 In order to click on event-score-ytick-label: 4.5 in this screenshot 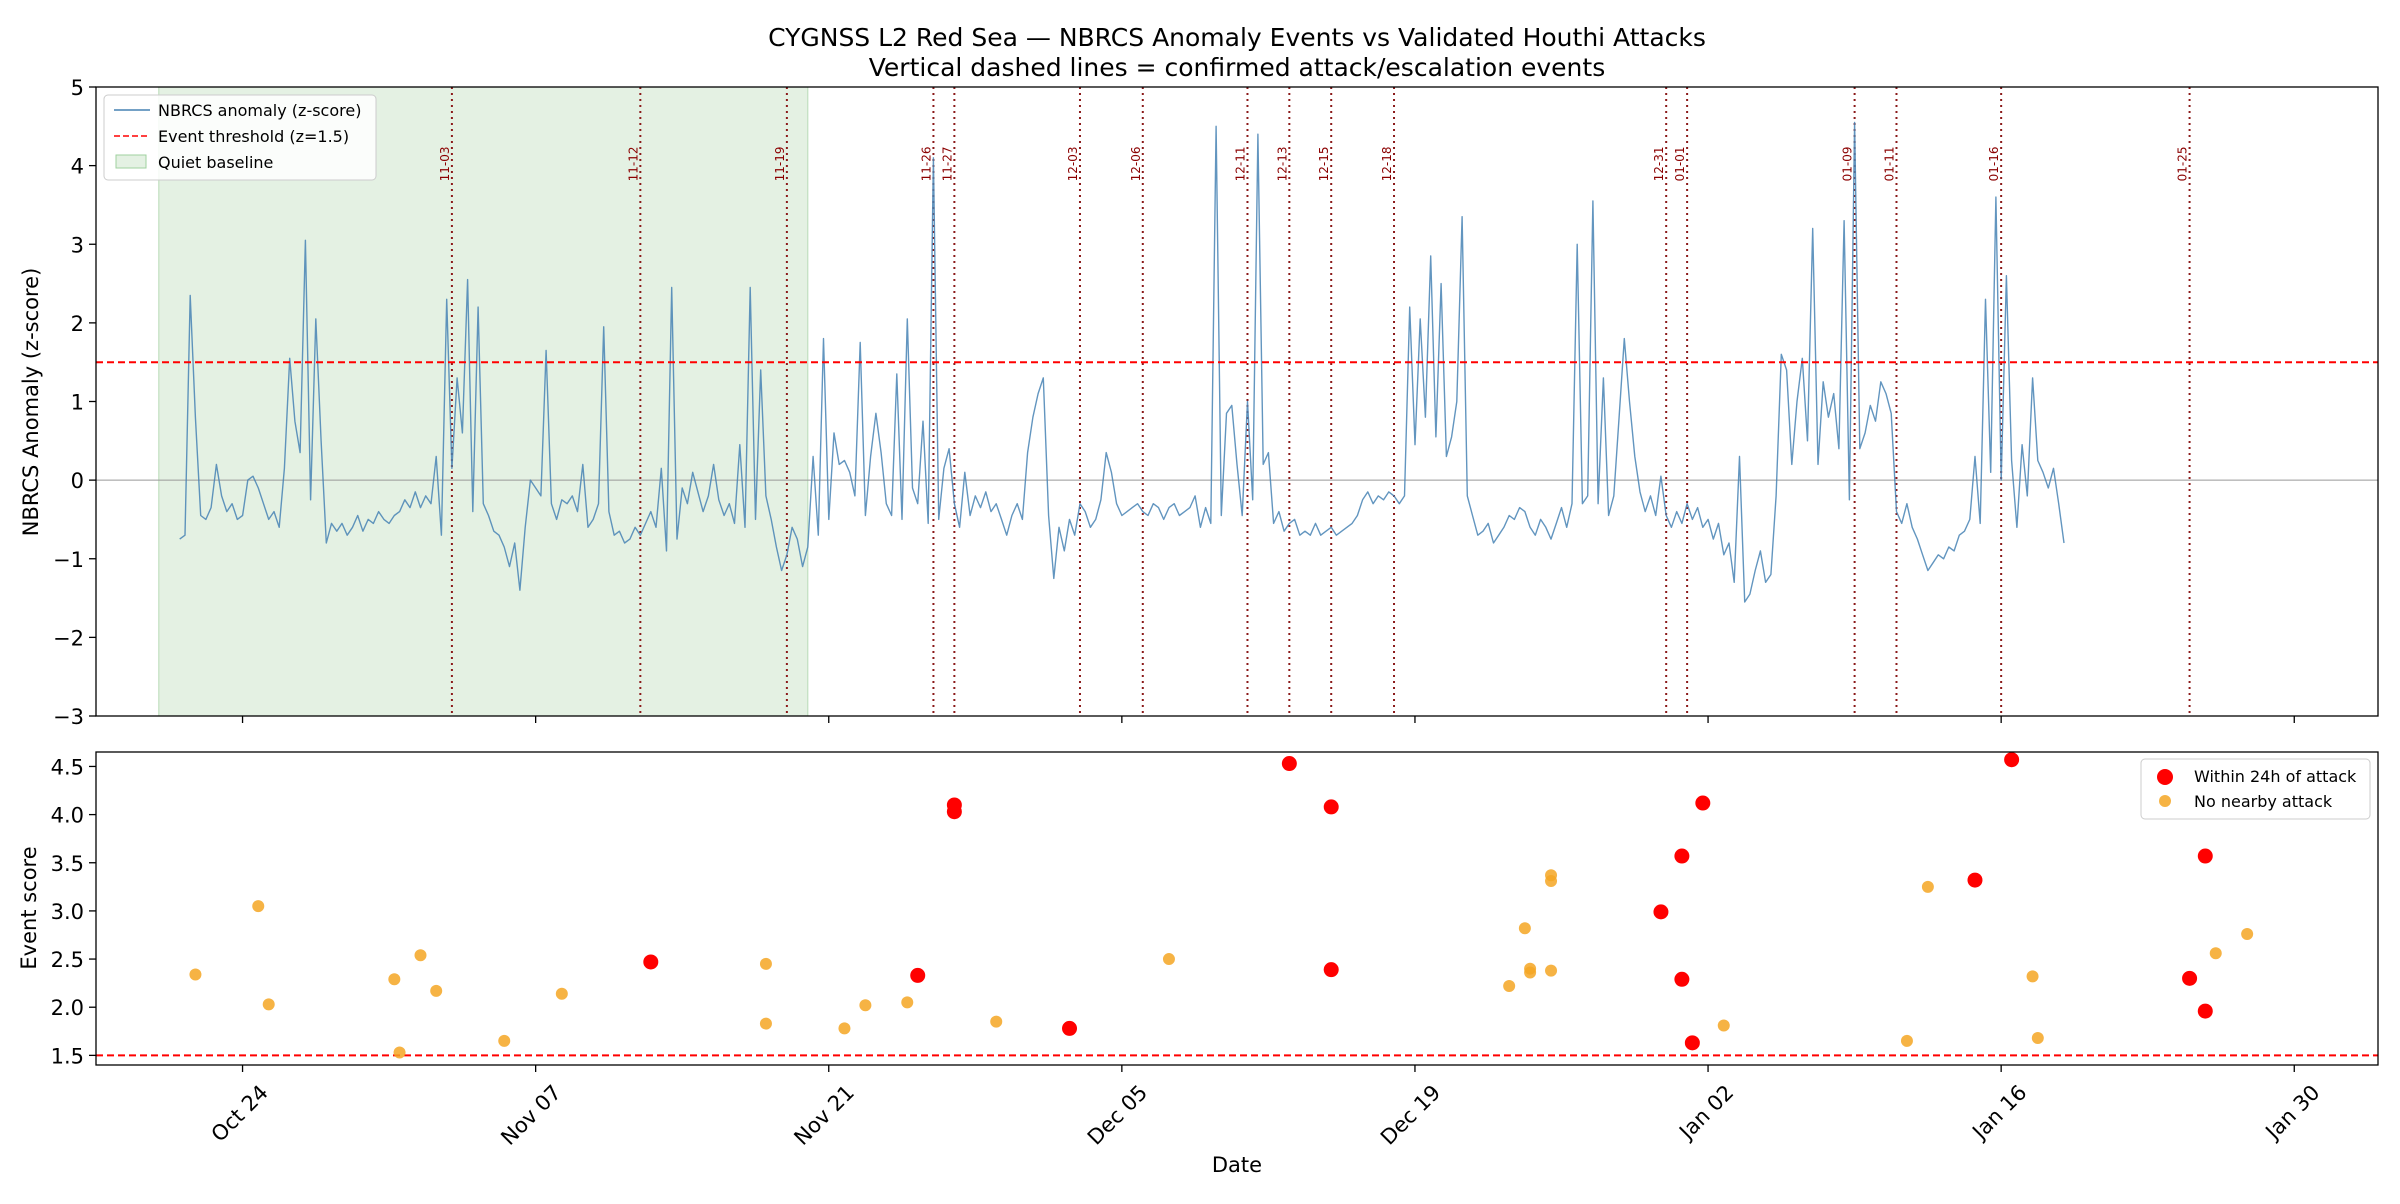, I will do `click(67, 767)`.